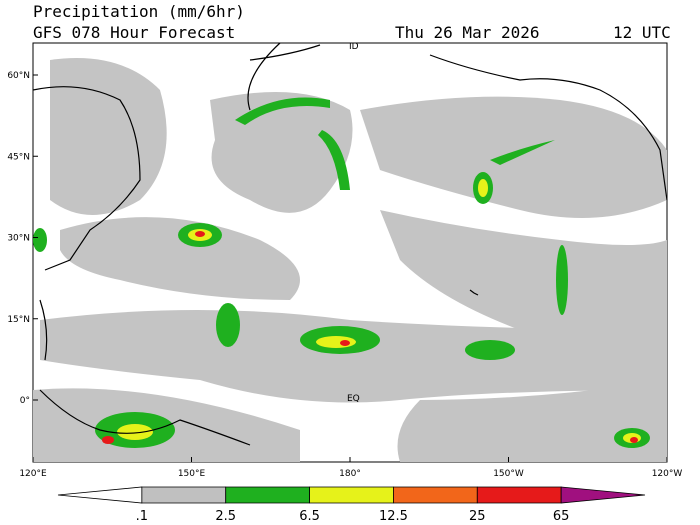 This screenshot has width=700, height=525. Describe the element at coordinates (192, 474) in the screenshot. I see `lon-label: 150°E` at that location.